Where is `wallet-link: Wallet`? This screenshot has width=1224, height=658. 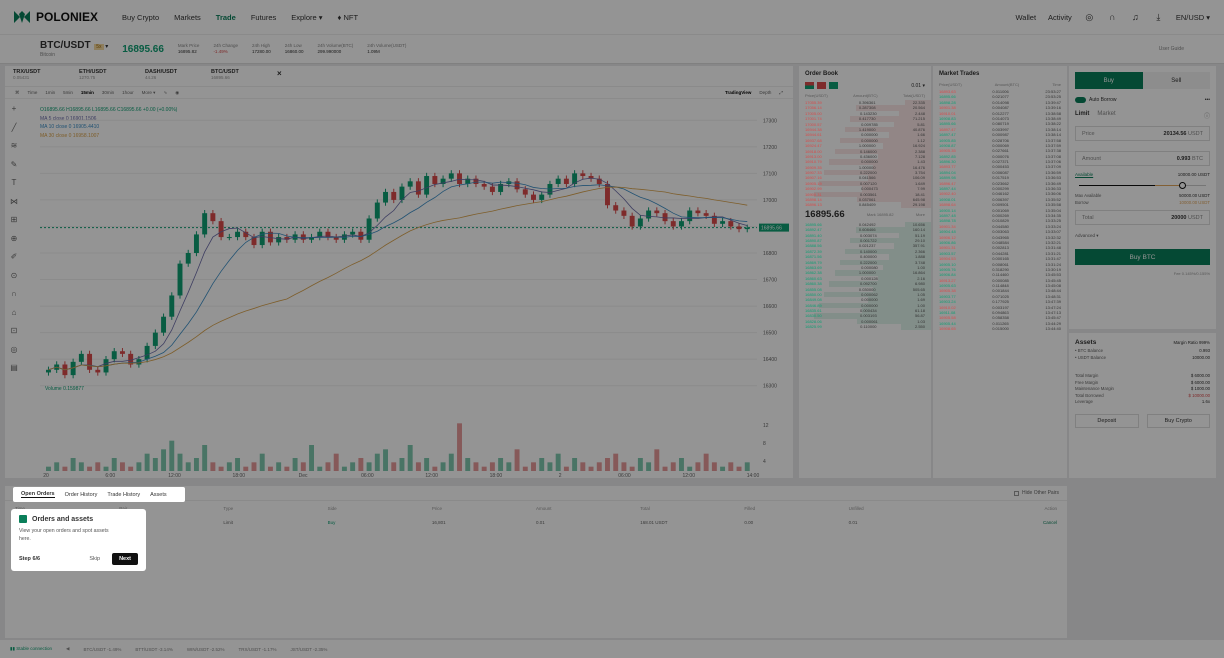
wallet-link: Wallet is located at coordinates (1026, 17).